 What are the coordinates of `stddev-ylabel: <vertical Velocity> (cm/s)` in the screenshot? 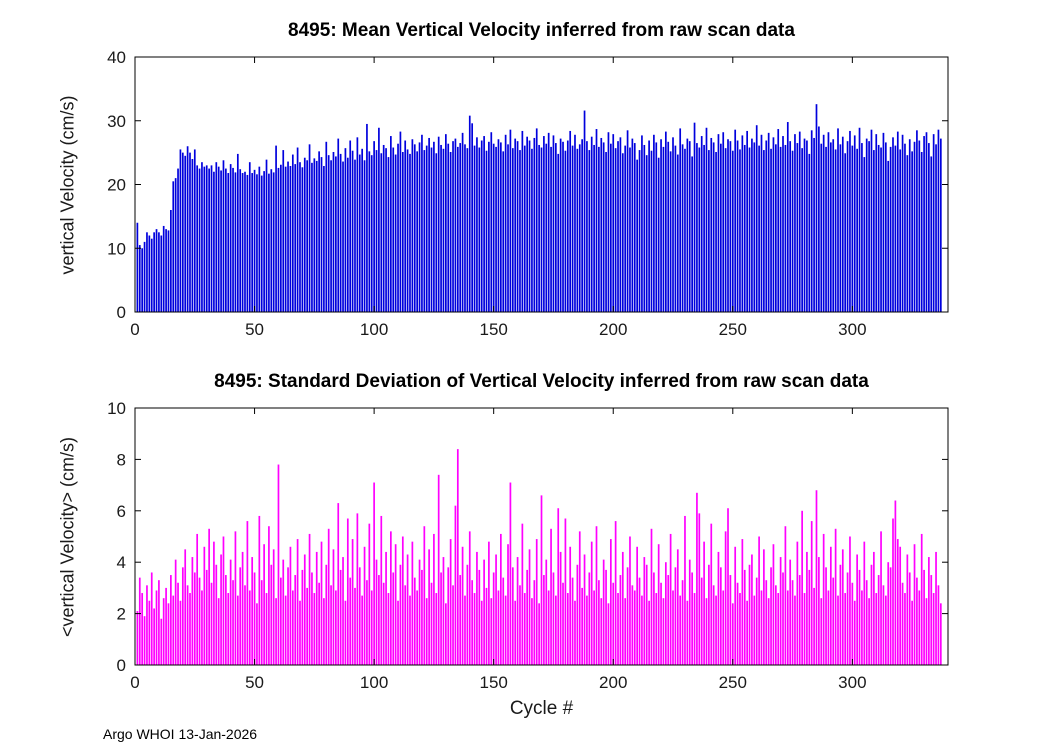 It's located at (67, 537).